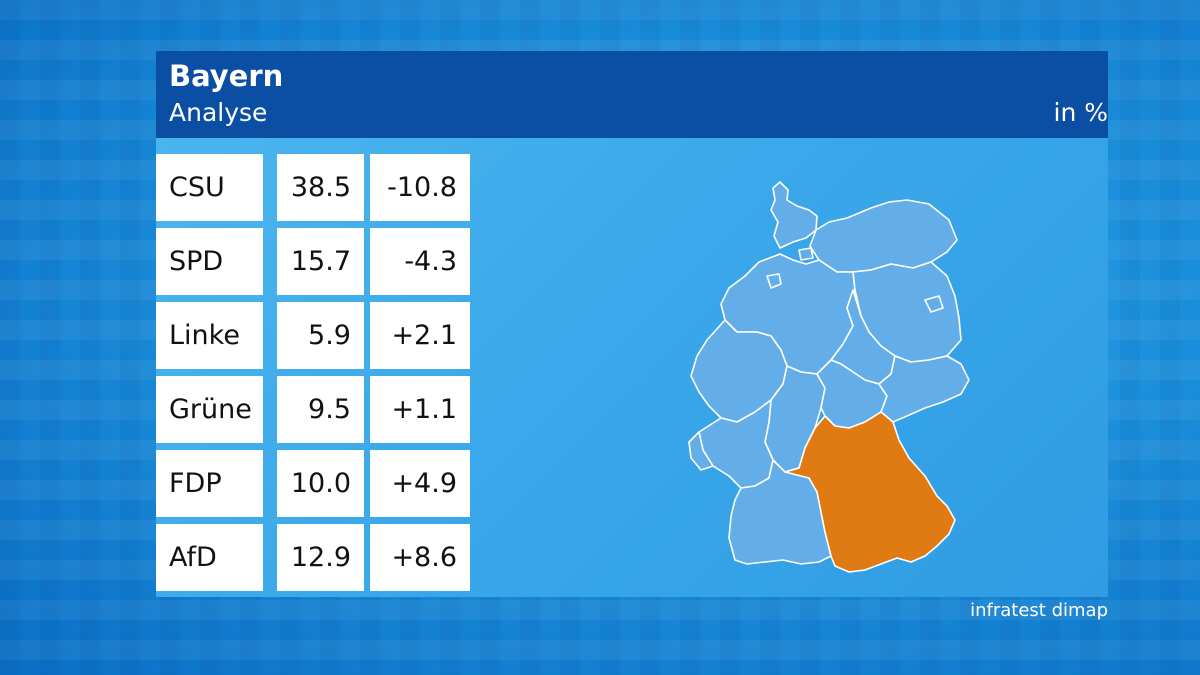  What do you see at coordinates (209, 187) in the screenshot?
I see `party-name-cell: CSU` at bounding box center [209, 187].